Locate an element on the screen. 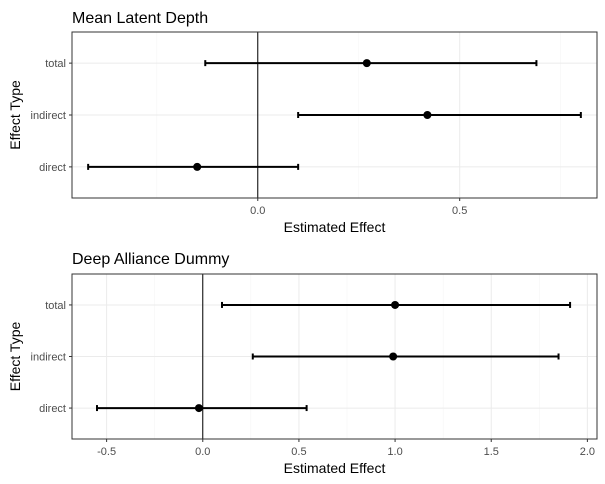 This screenshot has height=484, width=605. x-tick-label: 1.0 is located at coordinates (394, 452).